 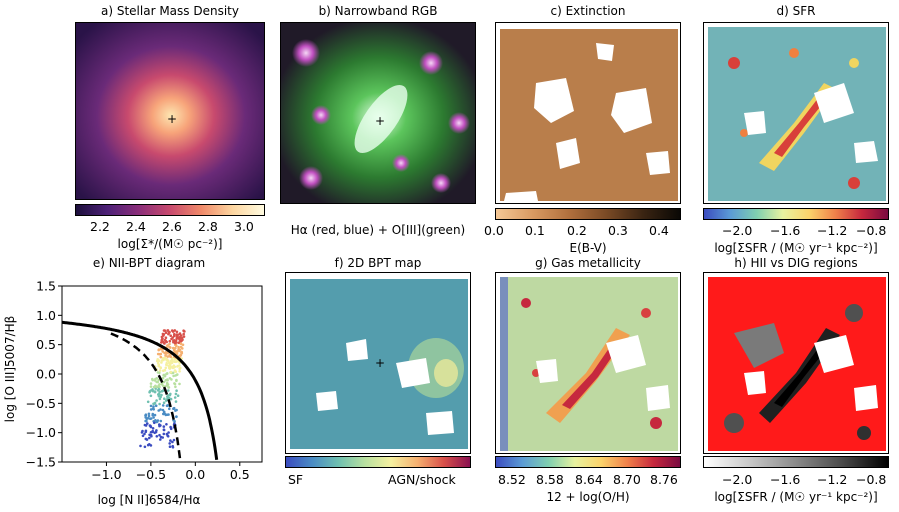 What do you see at coordinates (550, 479) in the screenshot?
I see `cbar-g-tick: 8.58` at bounding box center [550, 479].